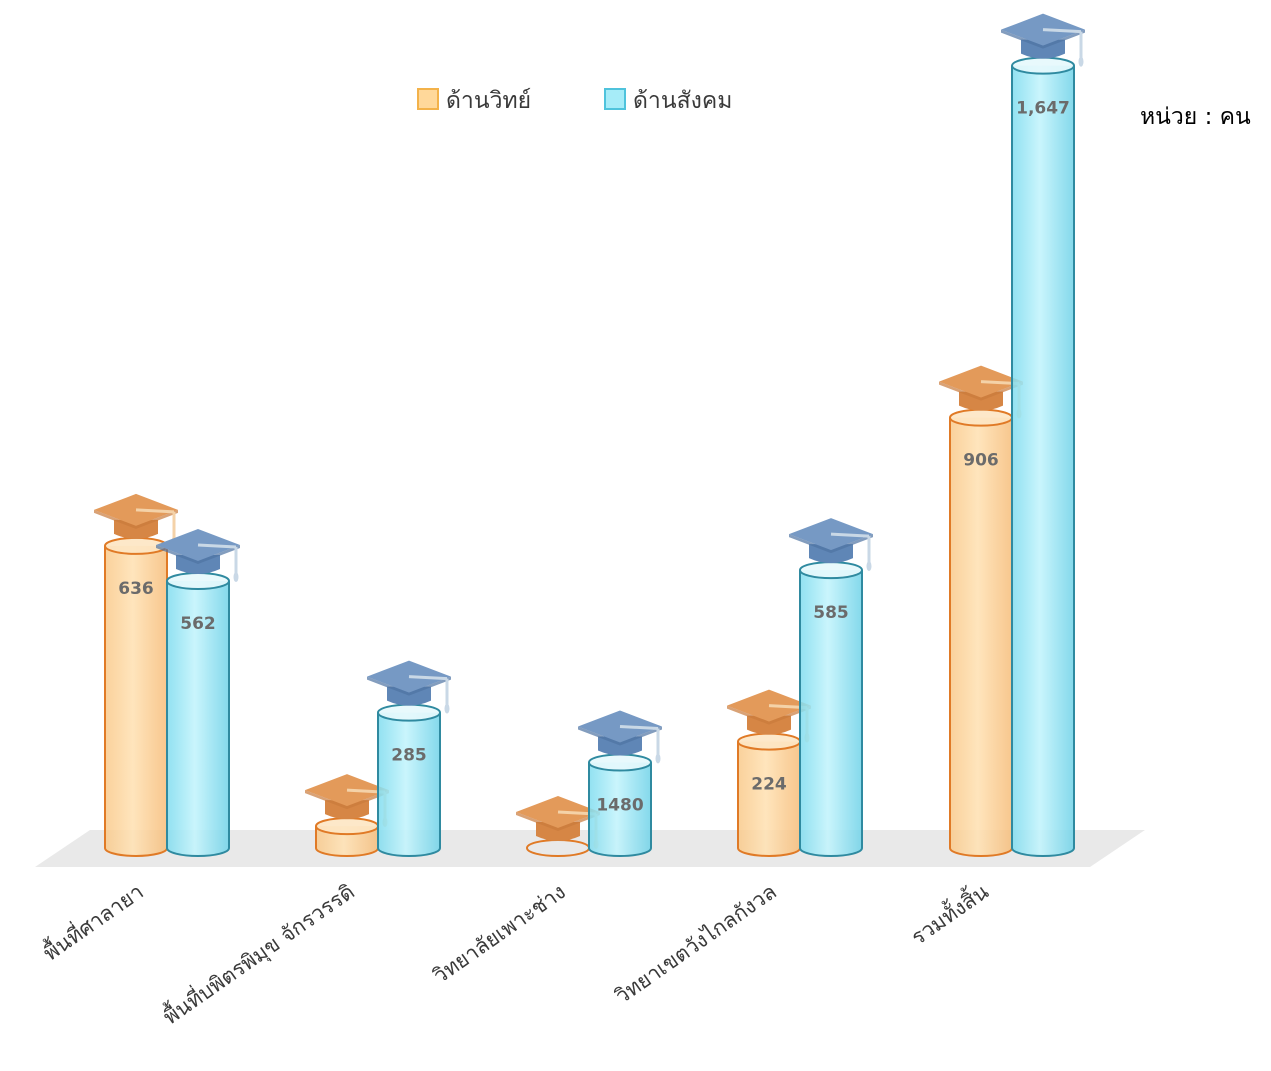  I want to click on value-label-science-0: 636, so click(136, 589).